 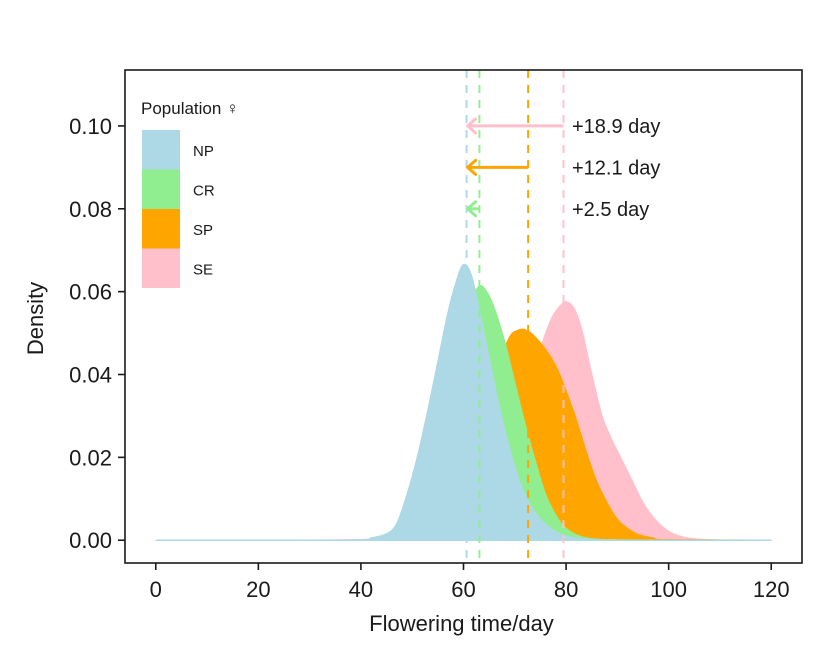 What do you see at coordinates (563, 168) in the screenshot?
I see `annotation-arrows: +18.9 day +12.1 day +2.5 day` at bounding box center [563, 168].